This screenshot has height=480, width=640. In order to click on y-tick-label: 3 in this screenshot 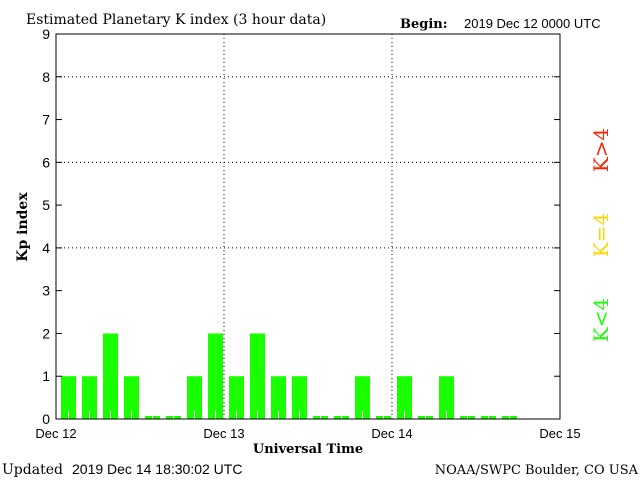, I will do `click(46, 291)`.